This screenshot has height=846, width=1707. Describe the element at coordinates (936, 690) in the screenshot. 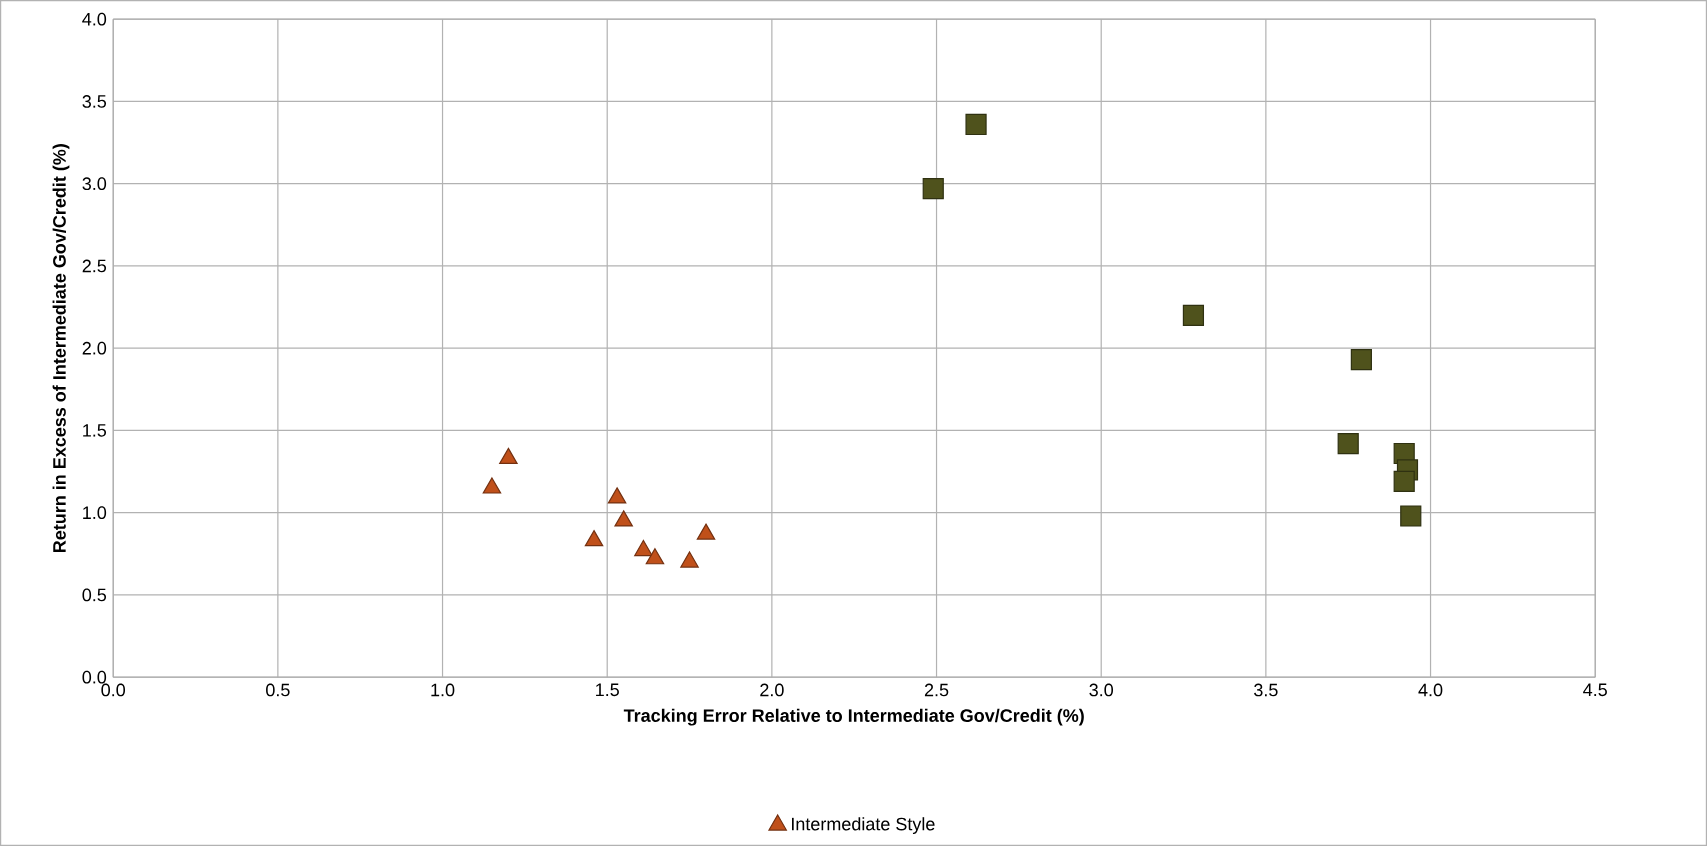

I see `x-tick-label: 2.5` at that location.